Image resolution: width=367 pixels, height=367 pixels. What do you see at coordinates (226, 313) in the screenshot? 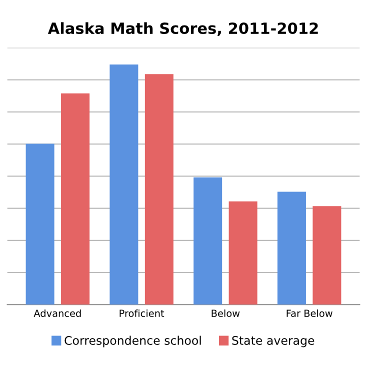
I see `x-tick-label: Below` at bounding box center [226, 313].